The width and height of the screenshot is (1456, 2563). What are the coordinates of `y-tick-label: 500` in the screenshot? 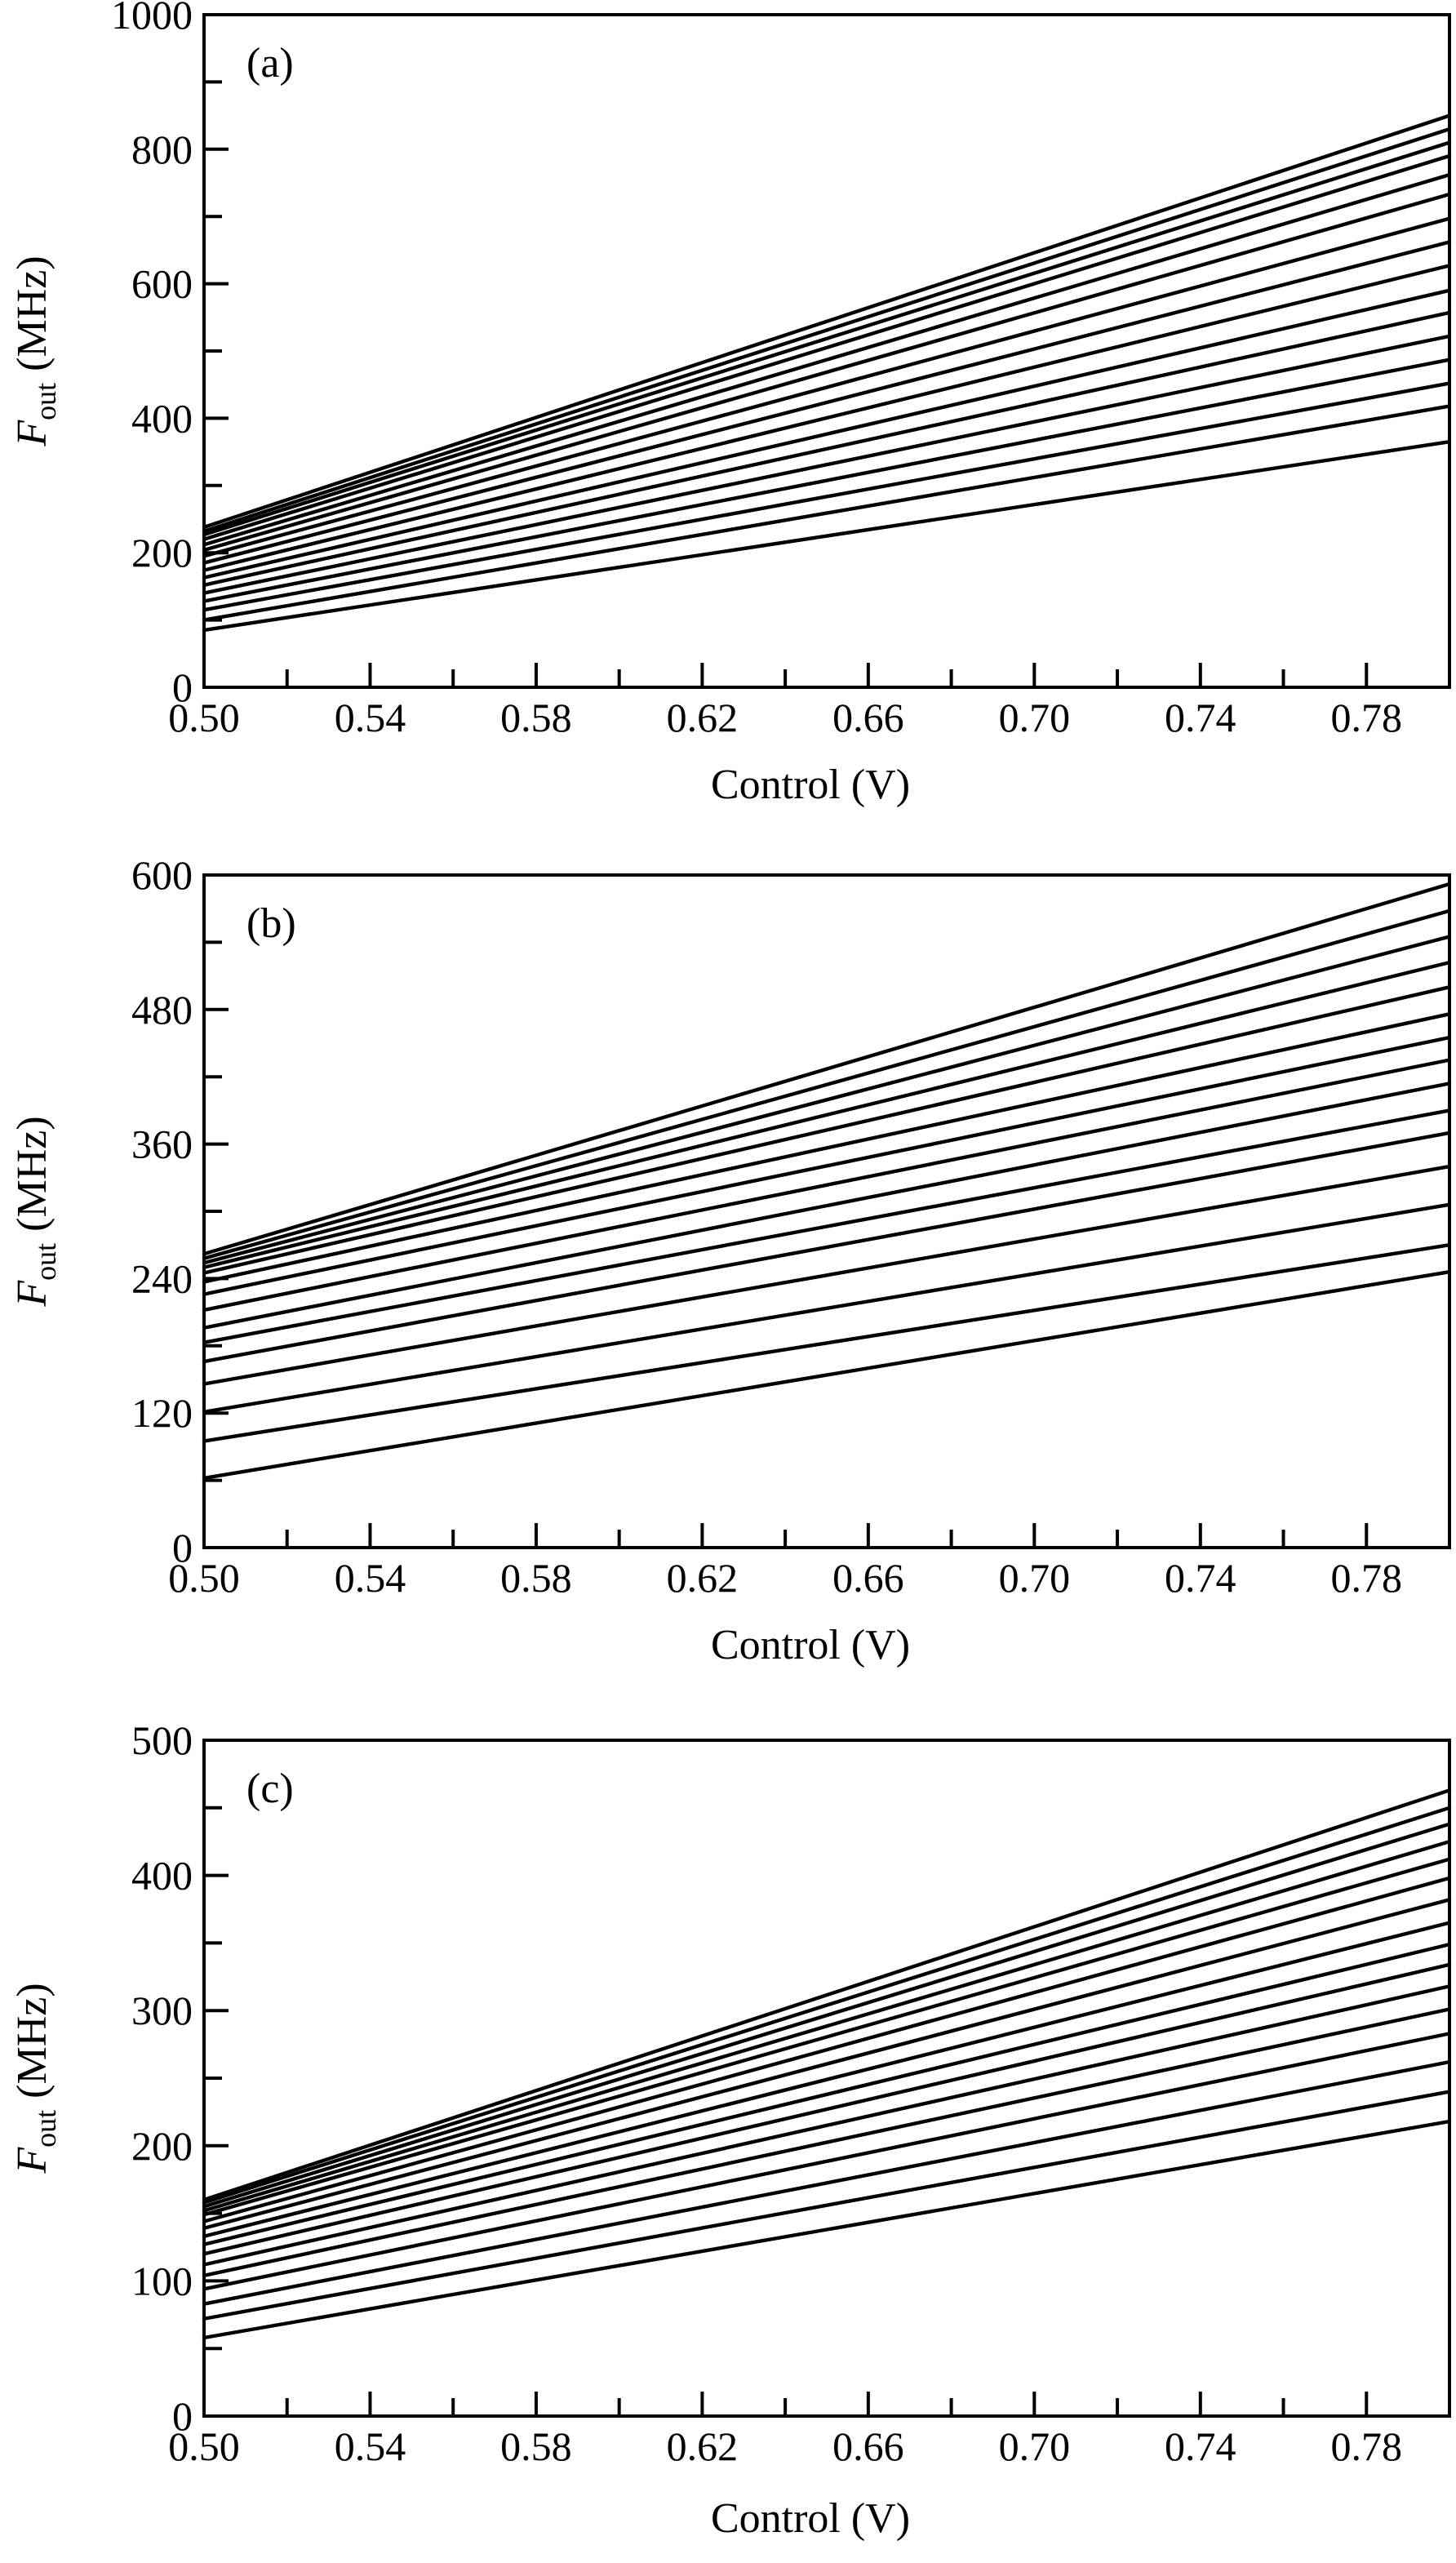 It's located at (162, 1740).